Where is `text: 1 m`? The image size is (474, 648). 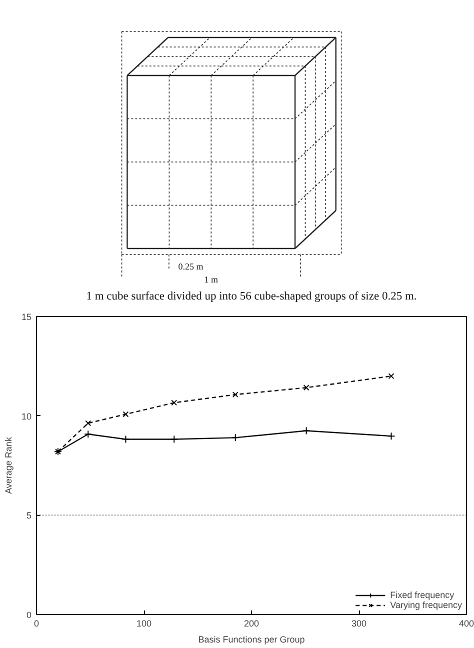
text: 1 m is located at coordinates (211, 279).